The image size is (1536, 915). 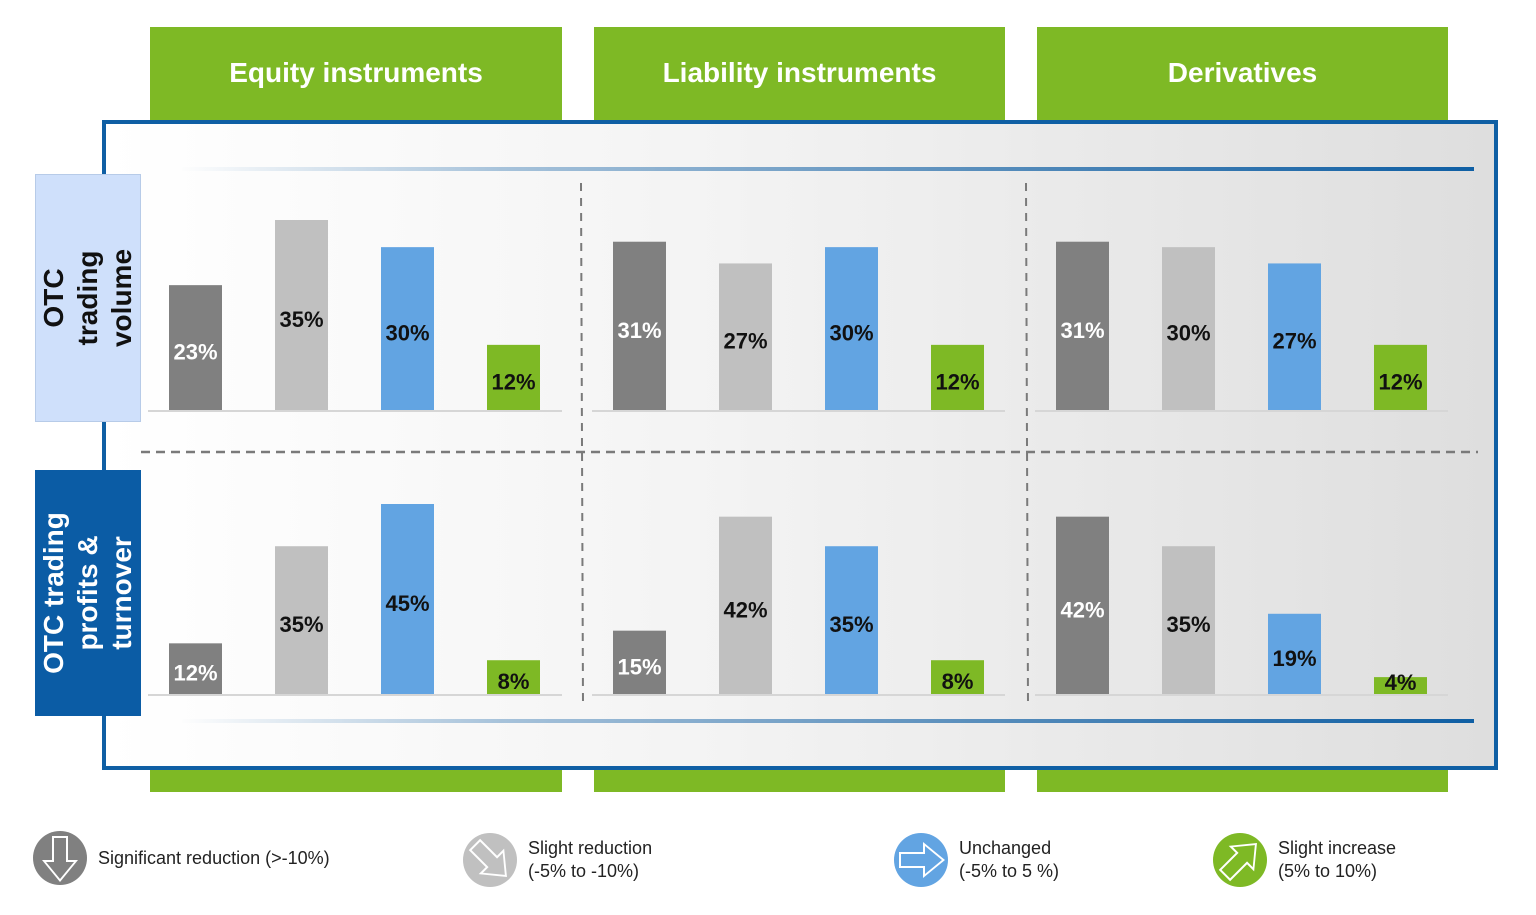 What do you see at coordinates (490, 860) in the screenshot?
I see `down-right-arrow-icon` at bounding box center [490, 860].